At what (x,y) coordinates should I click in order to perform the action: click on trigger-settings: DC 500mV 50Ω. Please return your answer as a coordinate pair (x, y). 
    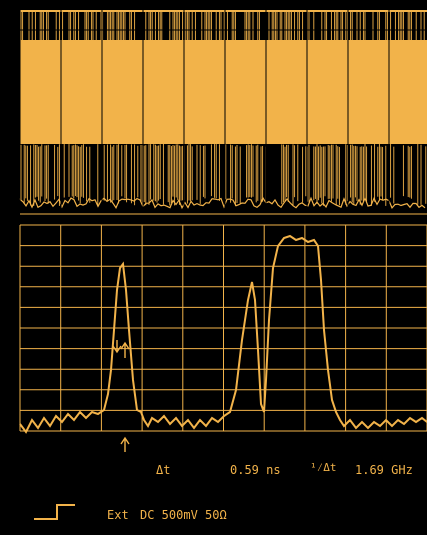
    Looking at the image, I should click on (183, 515).